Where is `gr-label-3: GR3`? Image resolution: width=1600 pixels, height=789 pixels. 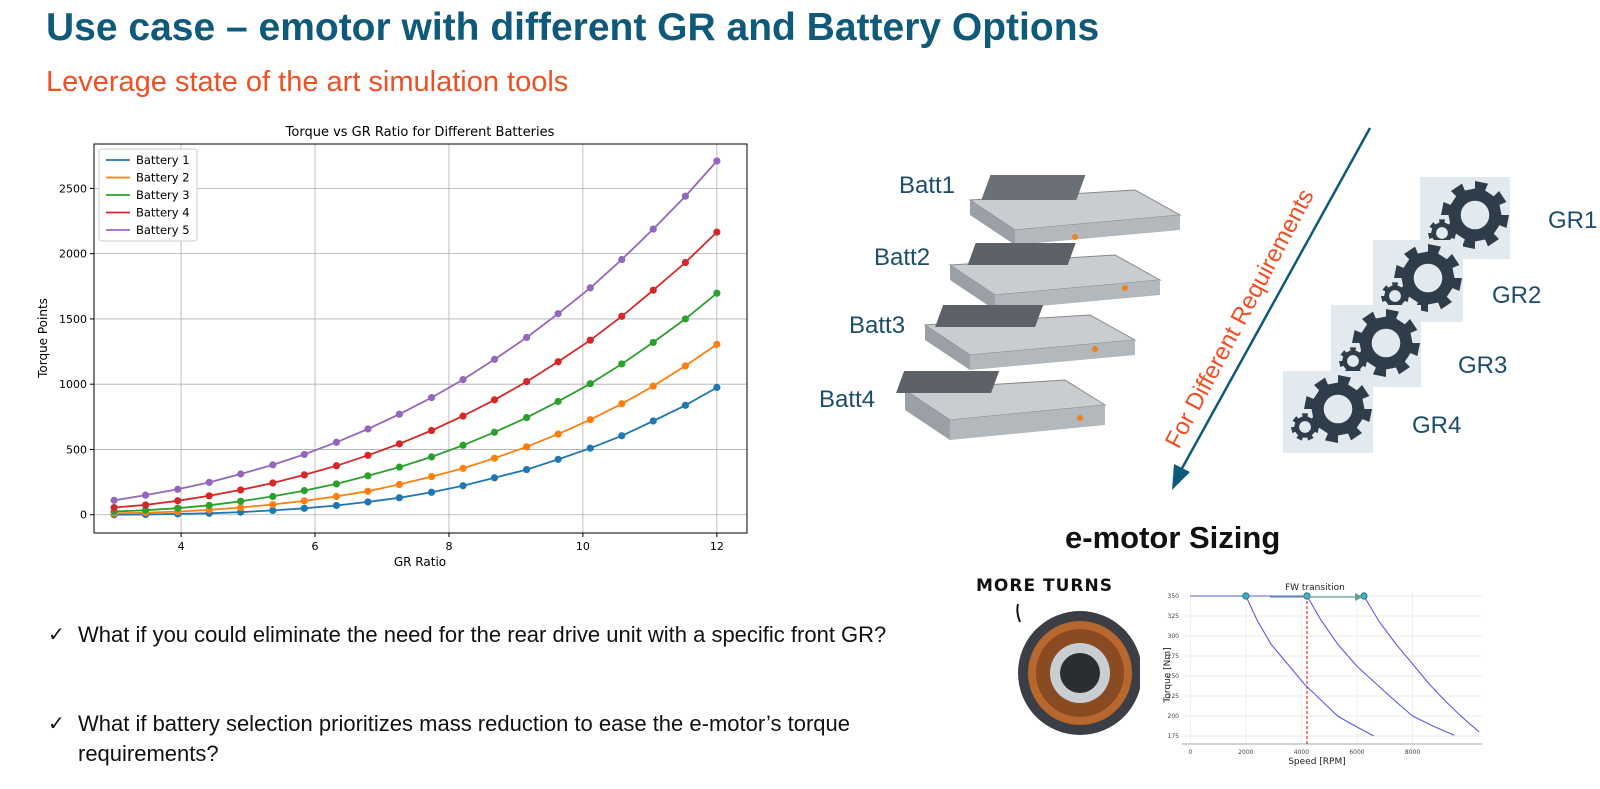 gr-label-3: GR3 is located at coordinates (1483, 365).